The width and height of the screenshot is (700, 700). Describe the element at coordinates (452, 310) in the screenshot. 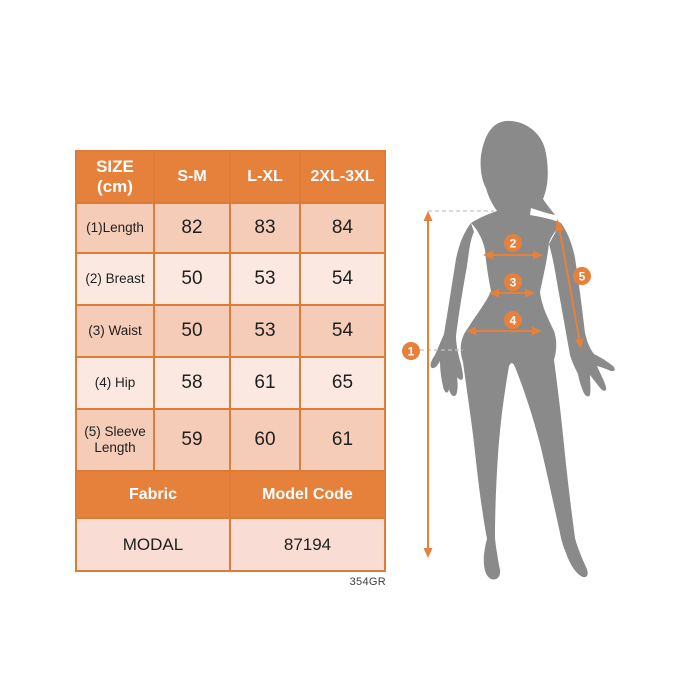

I see `left-arm-silhouette` at that location.